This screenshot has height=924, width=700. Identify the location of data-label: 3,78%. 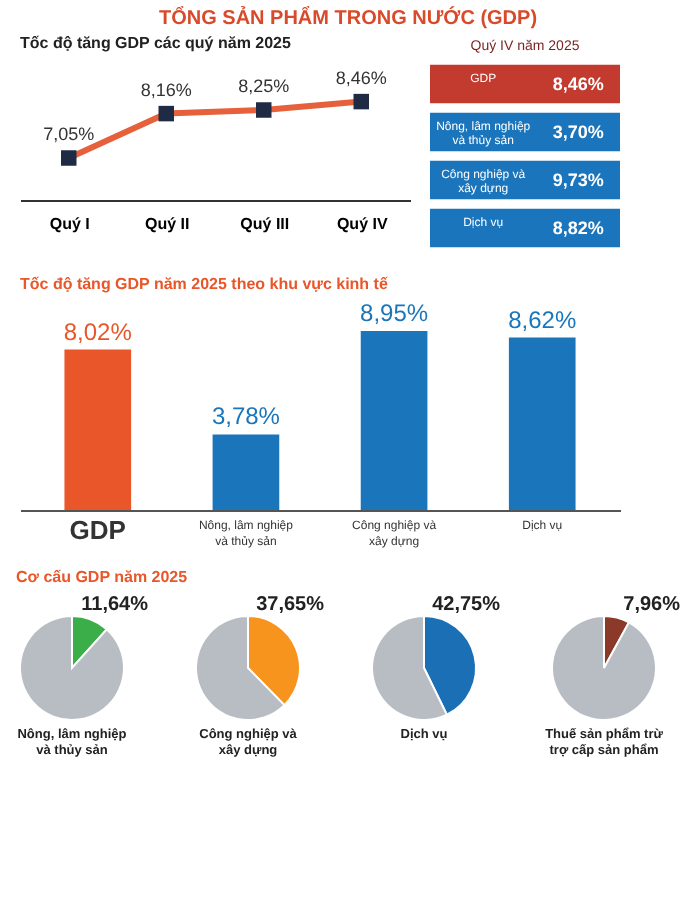
(246, 416).